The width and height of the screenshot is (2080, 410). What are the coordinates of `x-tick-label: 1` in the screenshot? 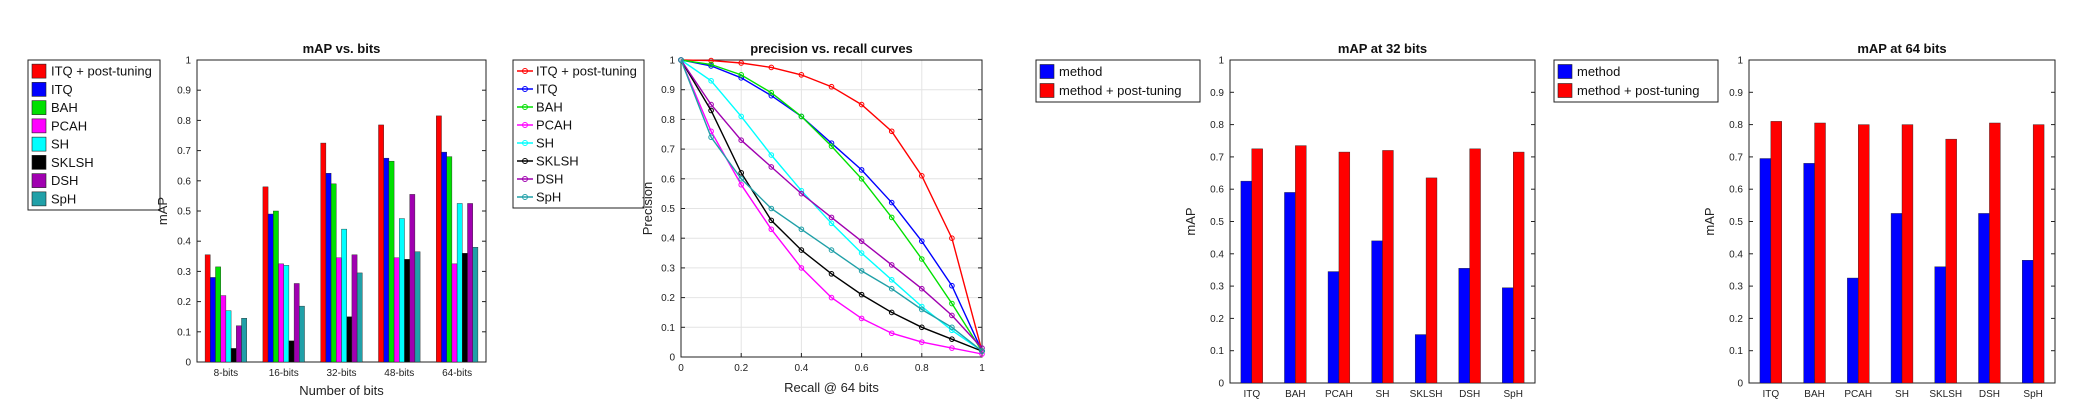 It's located at (982, 368).